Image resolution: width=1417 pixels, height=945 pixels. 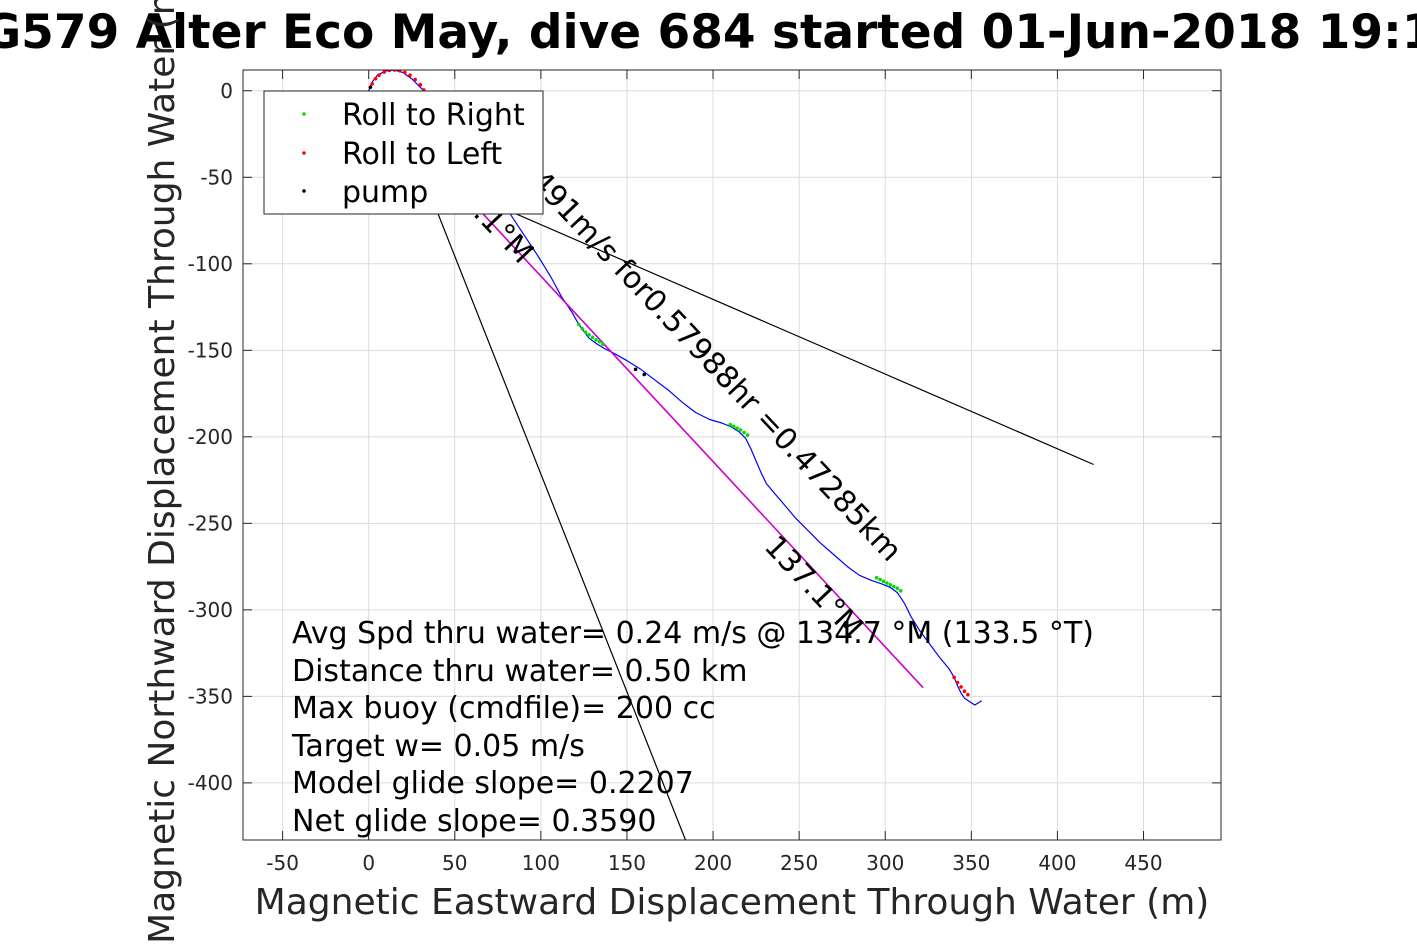 What do you see at coordinates (422, 154) in the screenshot?
I see `legend-label-roll-left: Roll to Left` at bounding box center [422, 154].